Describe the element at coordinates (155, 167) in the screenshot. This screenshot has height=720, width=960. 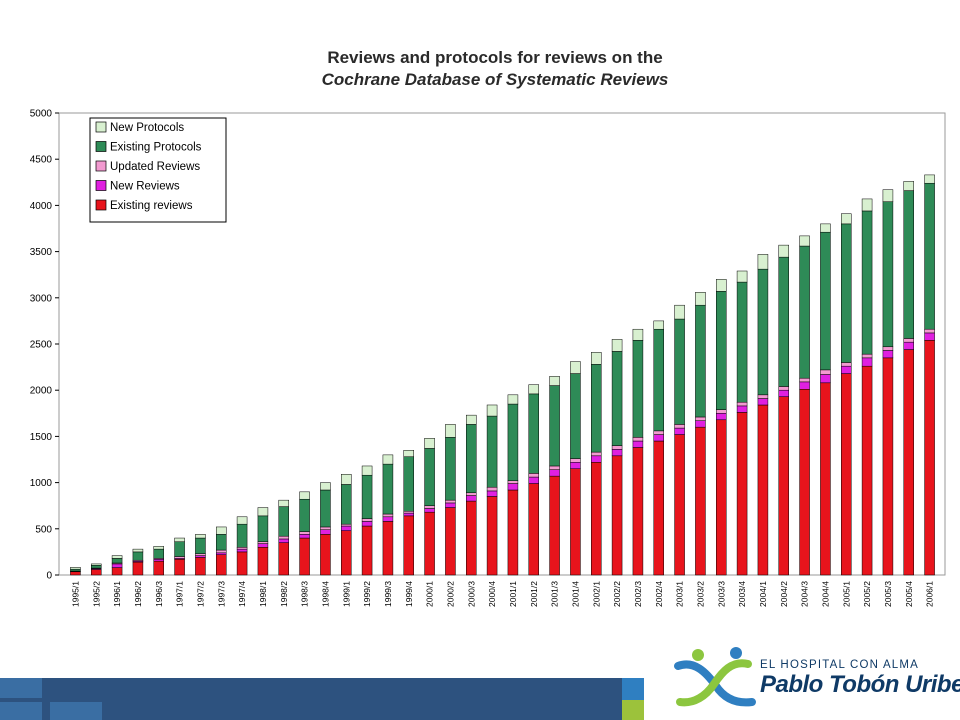
I see `legend-label: Updated Reviews` at that location.